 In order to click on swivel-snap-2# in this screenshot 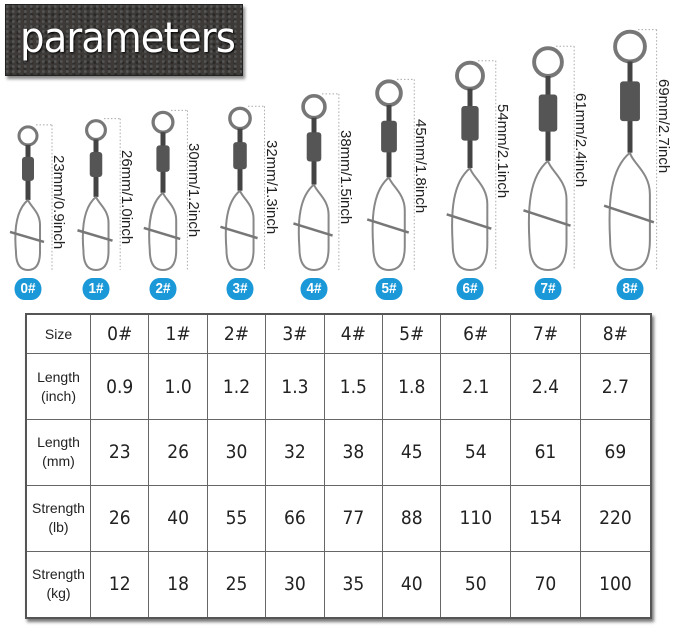, I will do `click(162, 191)`.